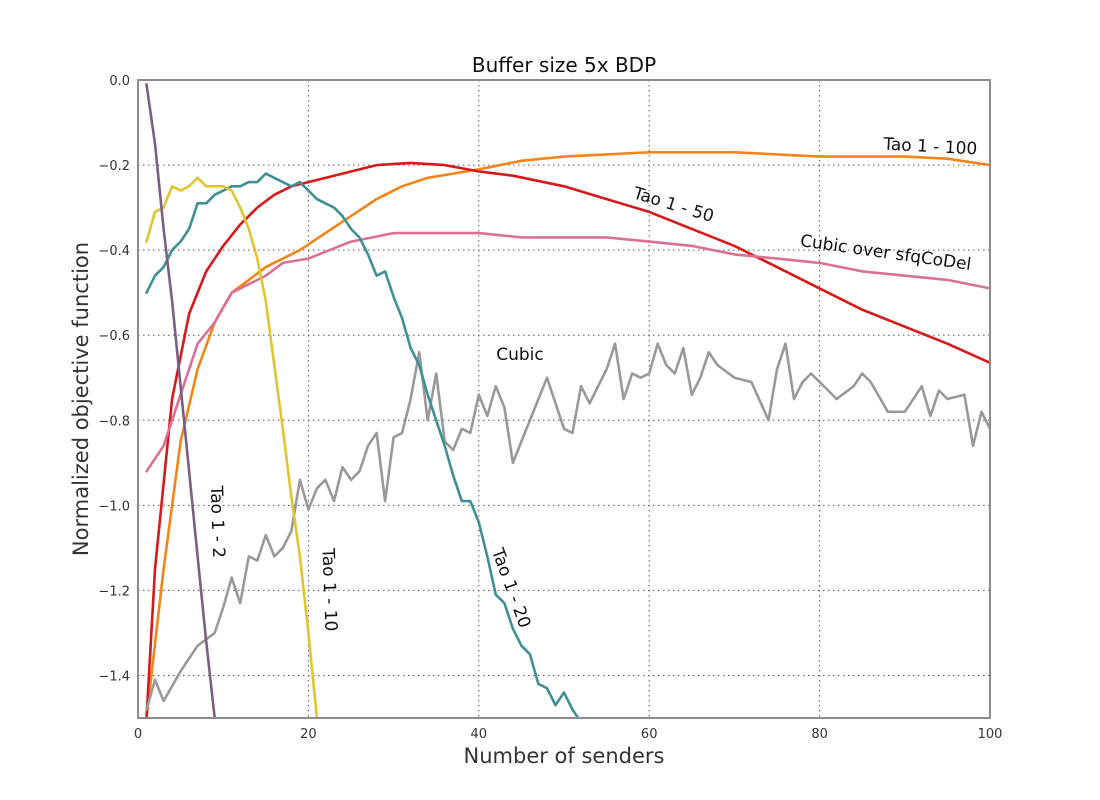 This screenshot has height=800, width=1100. What do you see at coordinates (564, 65) in the screenshot?
I see `chart-title: Buffer size 5x BDP` at bounding box center [564, 65].